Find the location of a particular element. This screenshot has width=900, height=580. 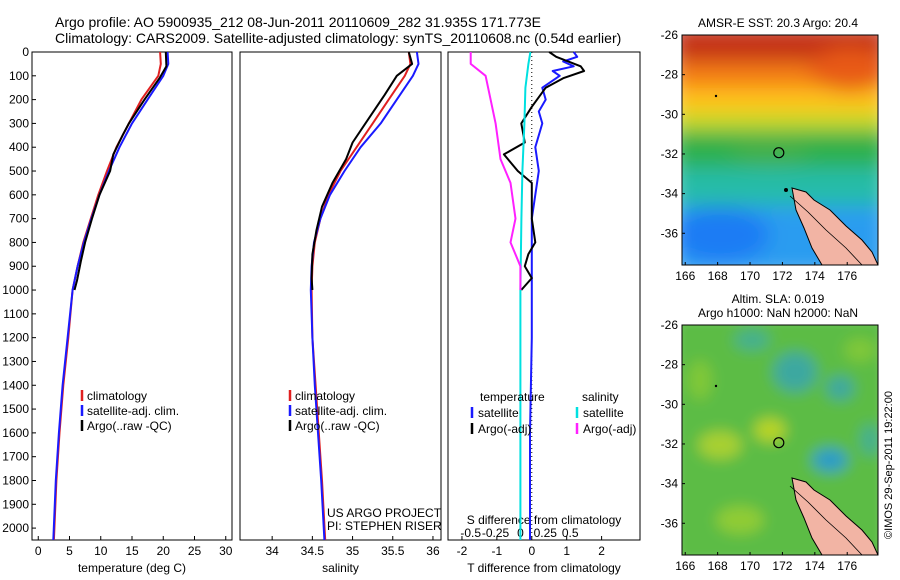

sst-lon-tick-label: 176 is located at coordinates (847, 276).